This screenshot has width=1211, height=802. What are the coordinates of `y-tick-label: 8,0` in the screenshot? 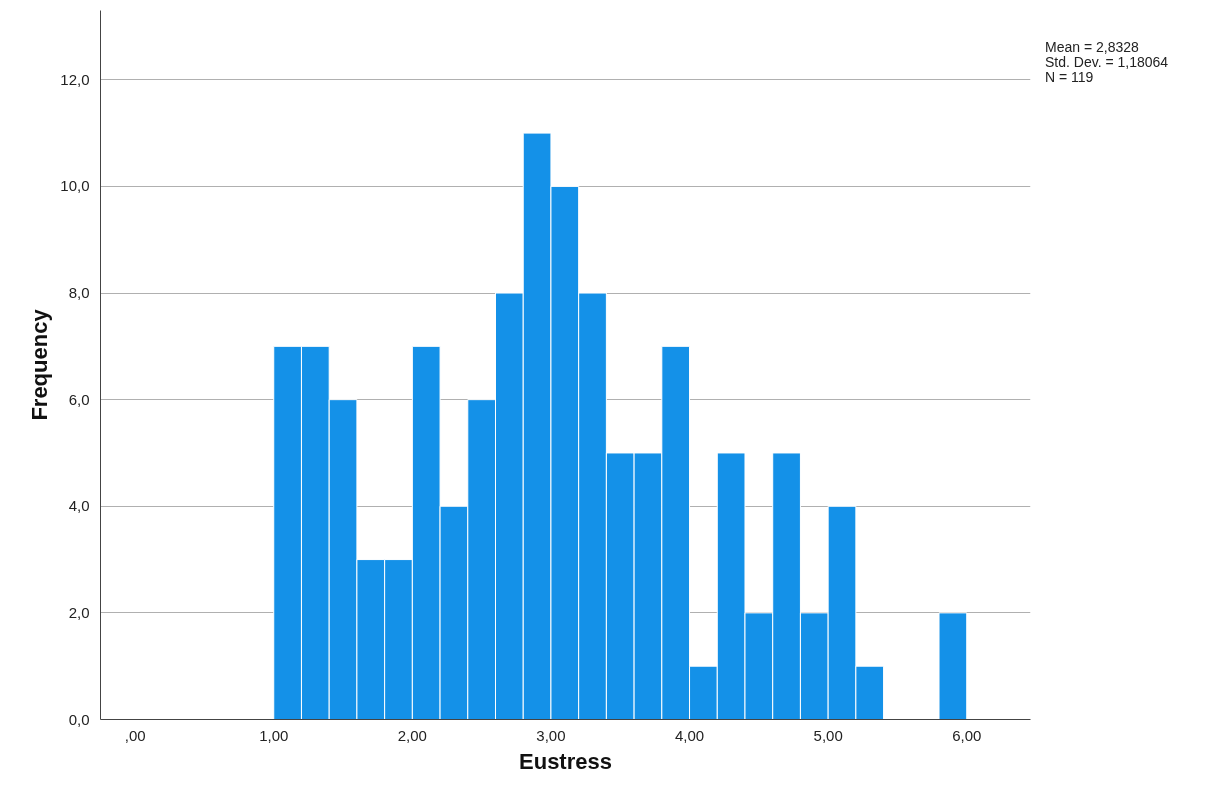 It's located at (79, 293).